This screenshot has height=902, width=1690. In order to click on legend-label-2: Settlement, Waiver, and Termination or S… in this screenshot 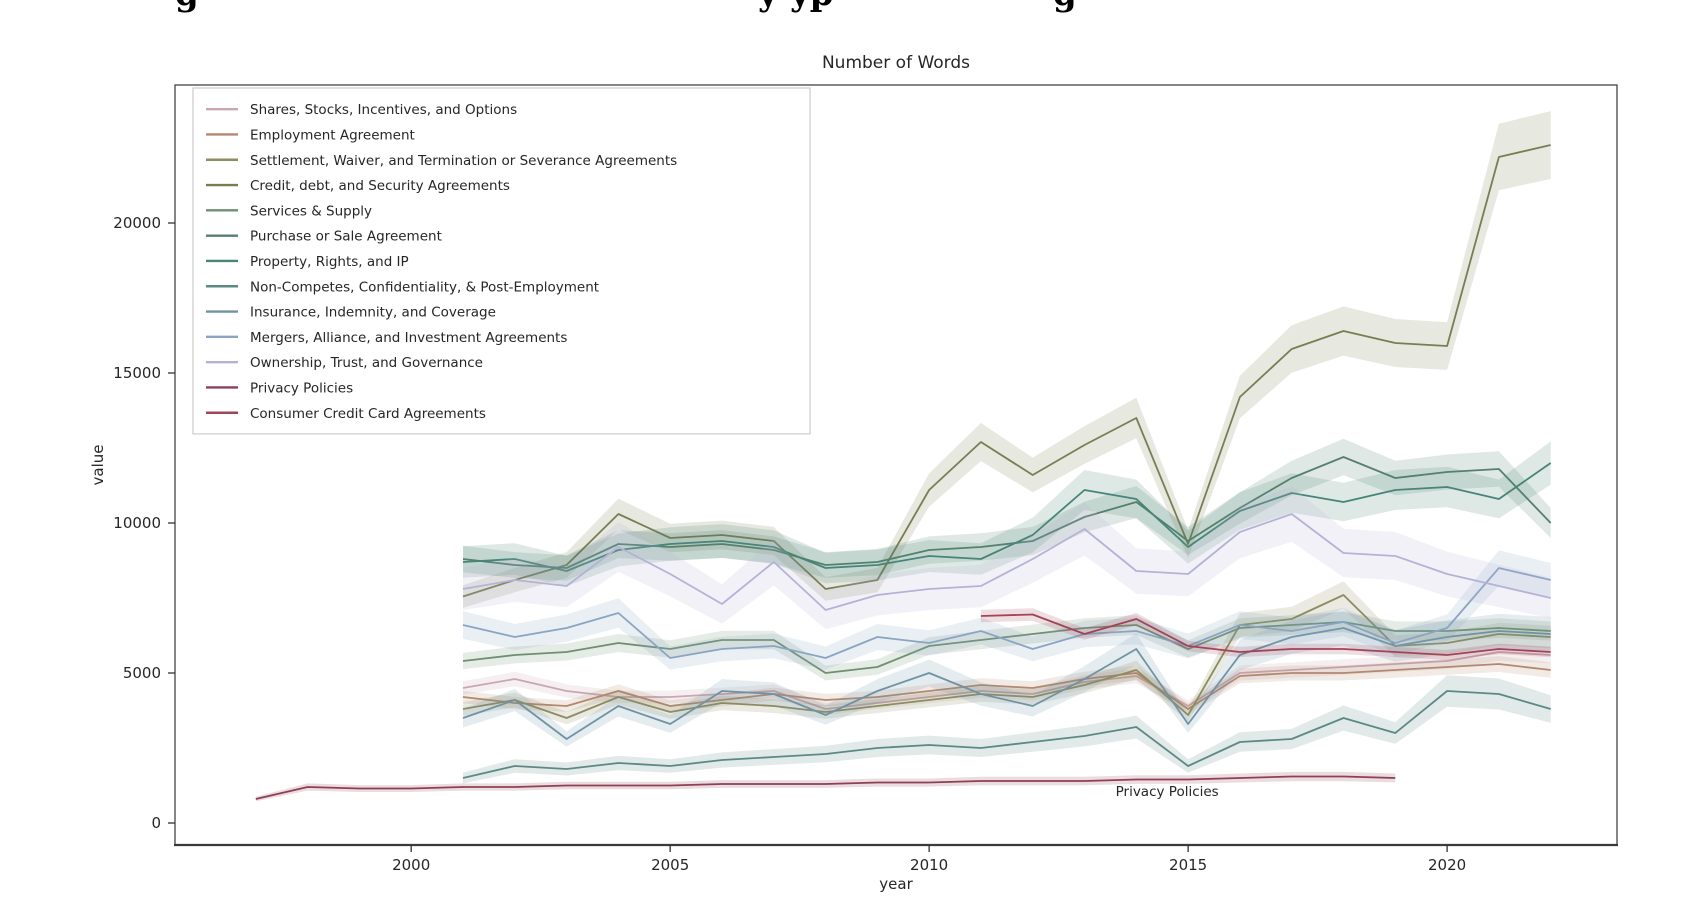, I will do `click(463, 161)`.